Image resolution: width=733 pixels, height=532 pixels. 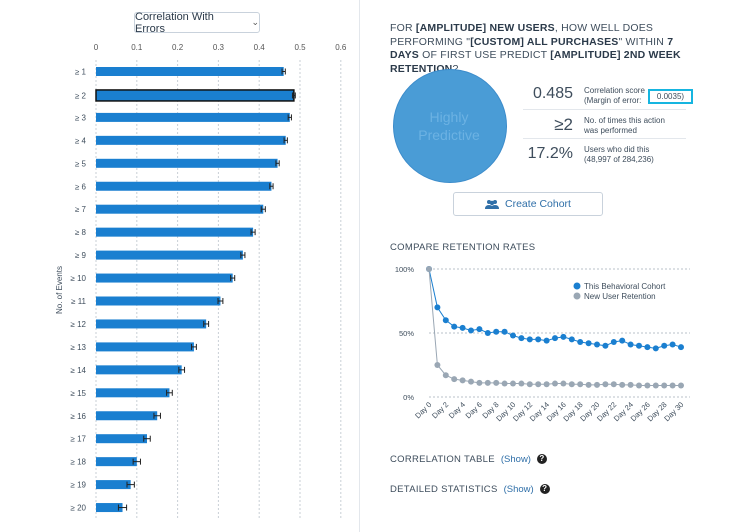 What do you see at coordinates (470, 489) in the screenshot?
I see `detailed-statistics-section: DETAILED STATISTICS (Show)?` at bounding box center [470, 489].